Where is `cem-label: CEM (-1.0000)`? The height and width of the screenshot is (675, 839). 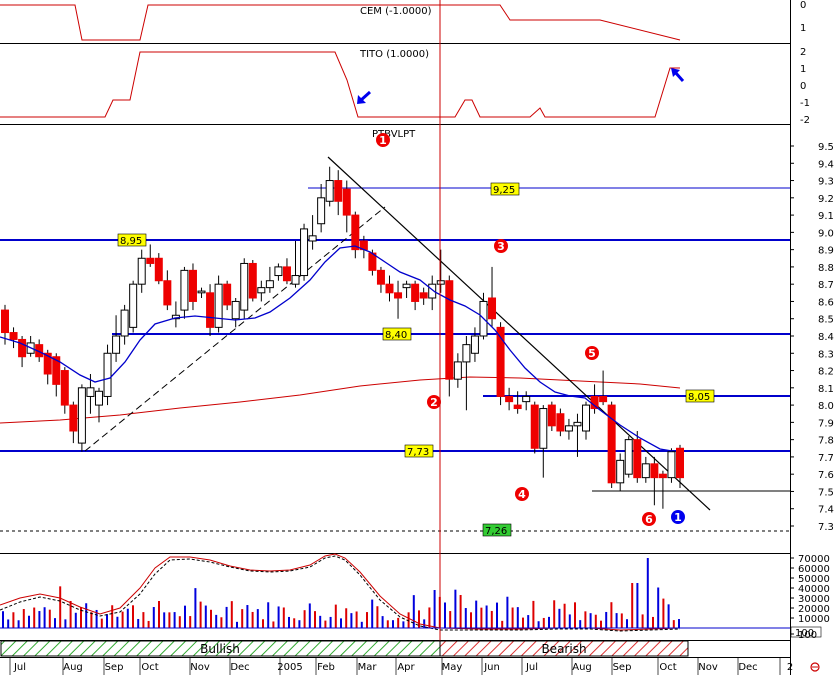
cem-label: CEM (-1.0000) is located at coordinates (396, 11).